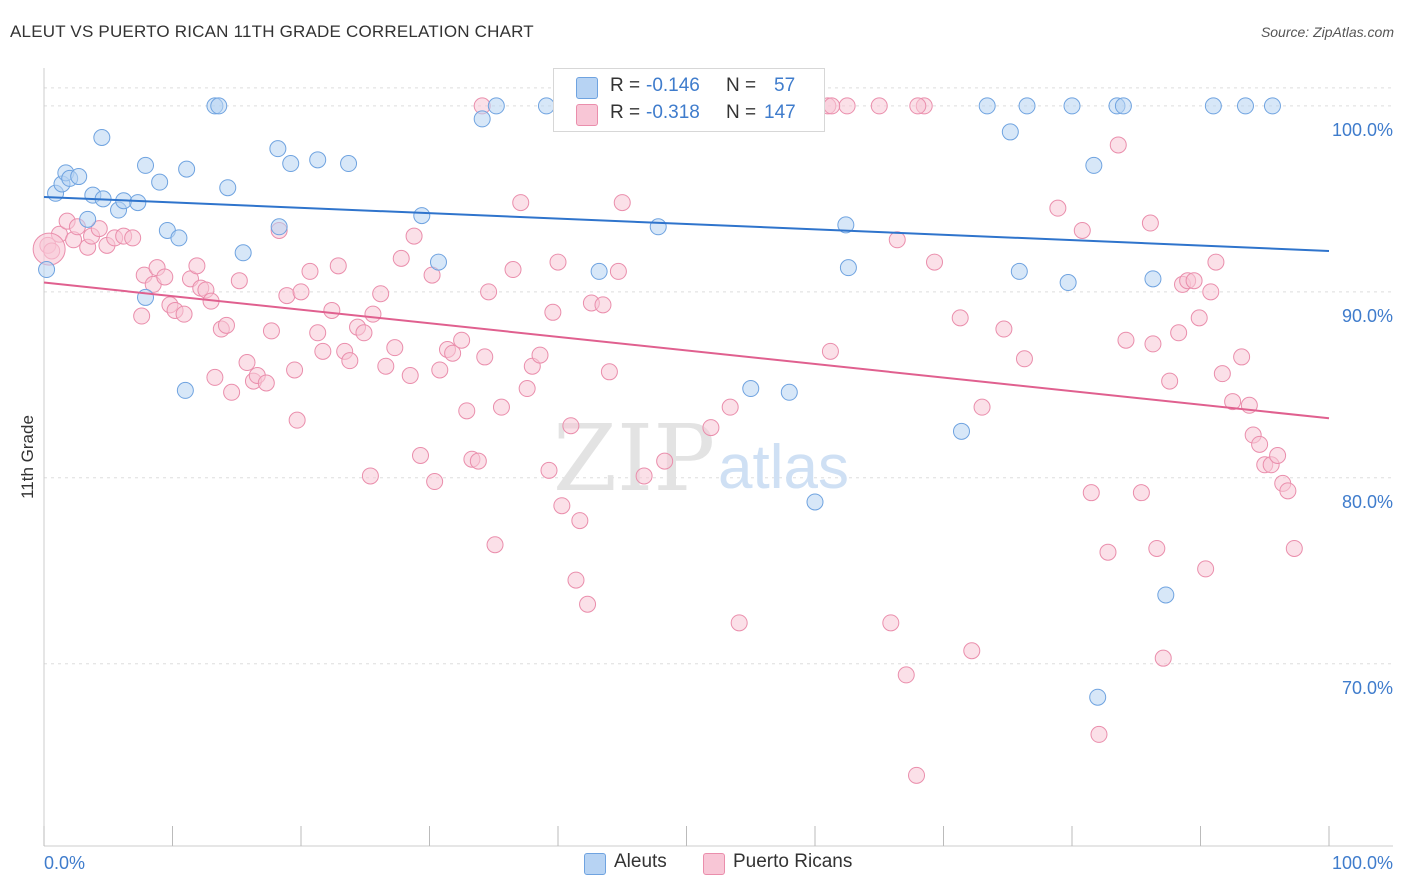 This screenshot has height=892, width=1406. What do you see at coordinates (1362, 130) in the screenshot?
I see `y-tick-label: 100.0%` at bounding box center [1362, 130].